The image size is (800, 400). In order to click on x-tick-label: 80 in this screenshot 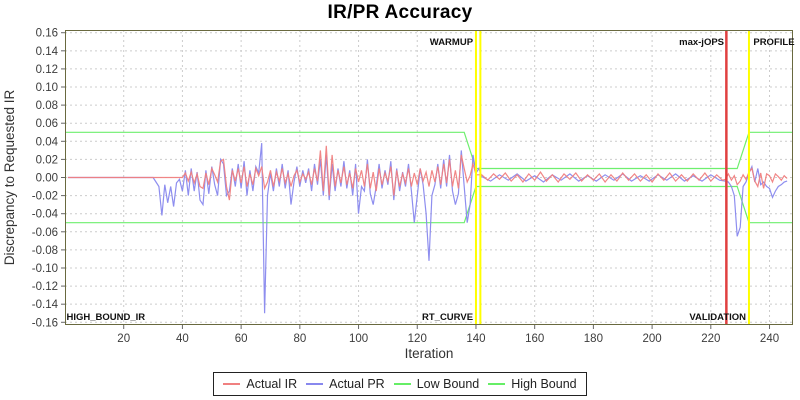, I will do `click(299, 339)`.